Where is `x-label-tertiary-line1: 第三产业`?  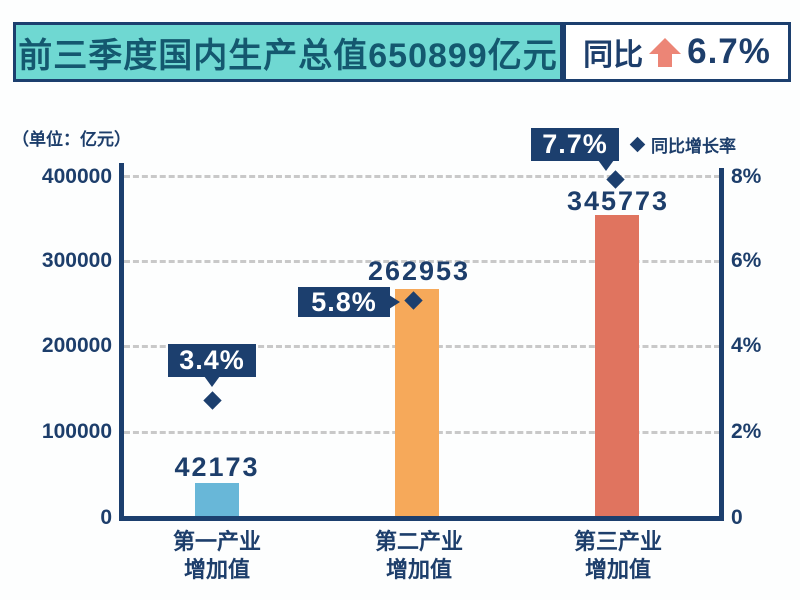 x-label-tertiary-line1: 第三产业 is located at coordinates (617, 541).